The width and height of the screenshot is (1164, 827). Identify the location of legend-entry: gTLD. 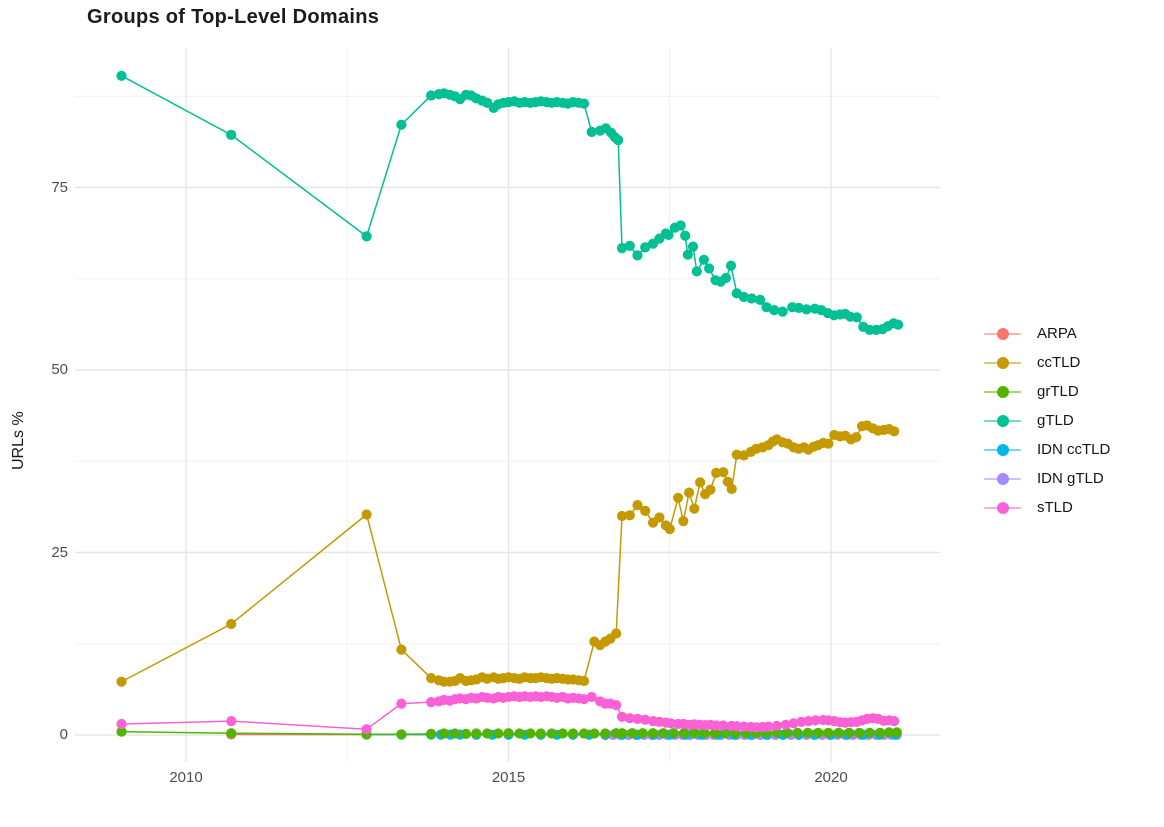
(1047, 420).